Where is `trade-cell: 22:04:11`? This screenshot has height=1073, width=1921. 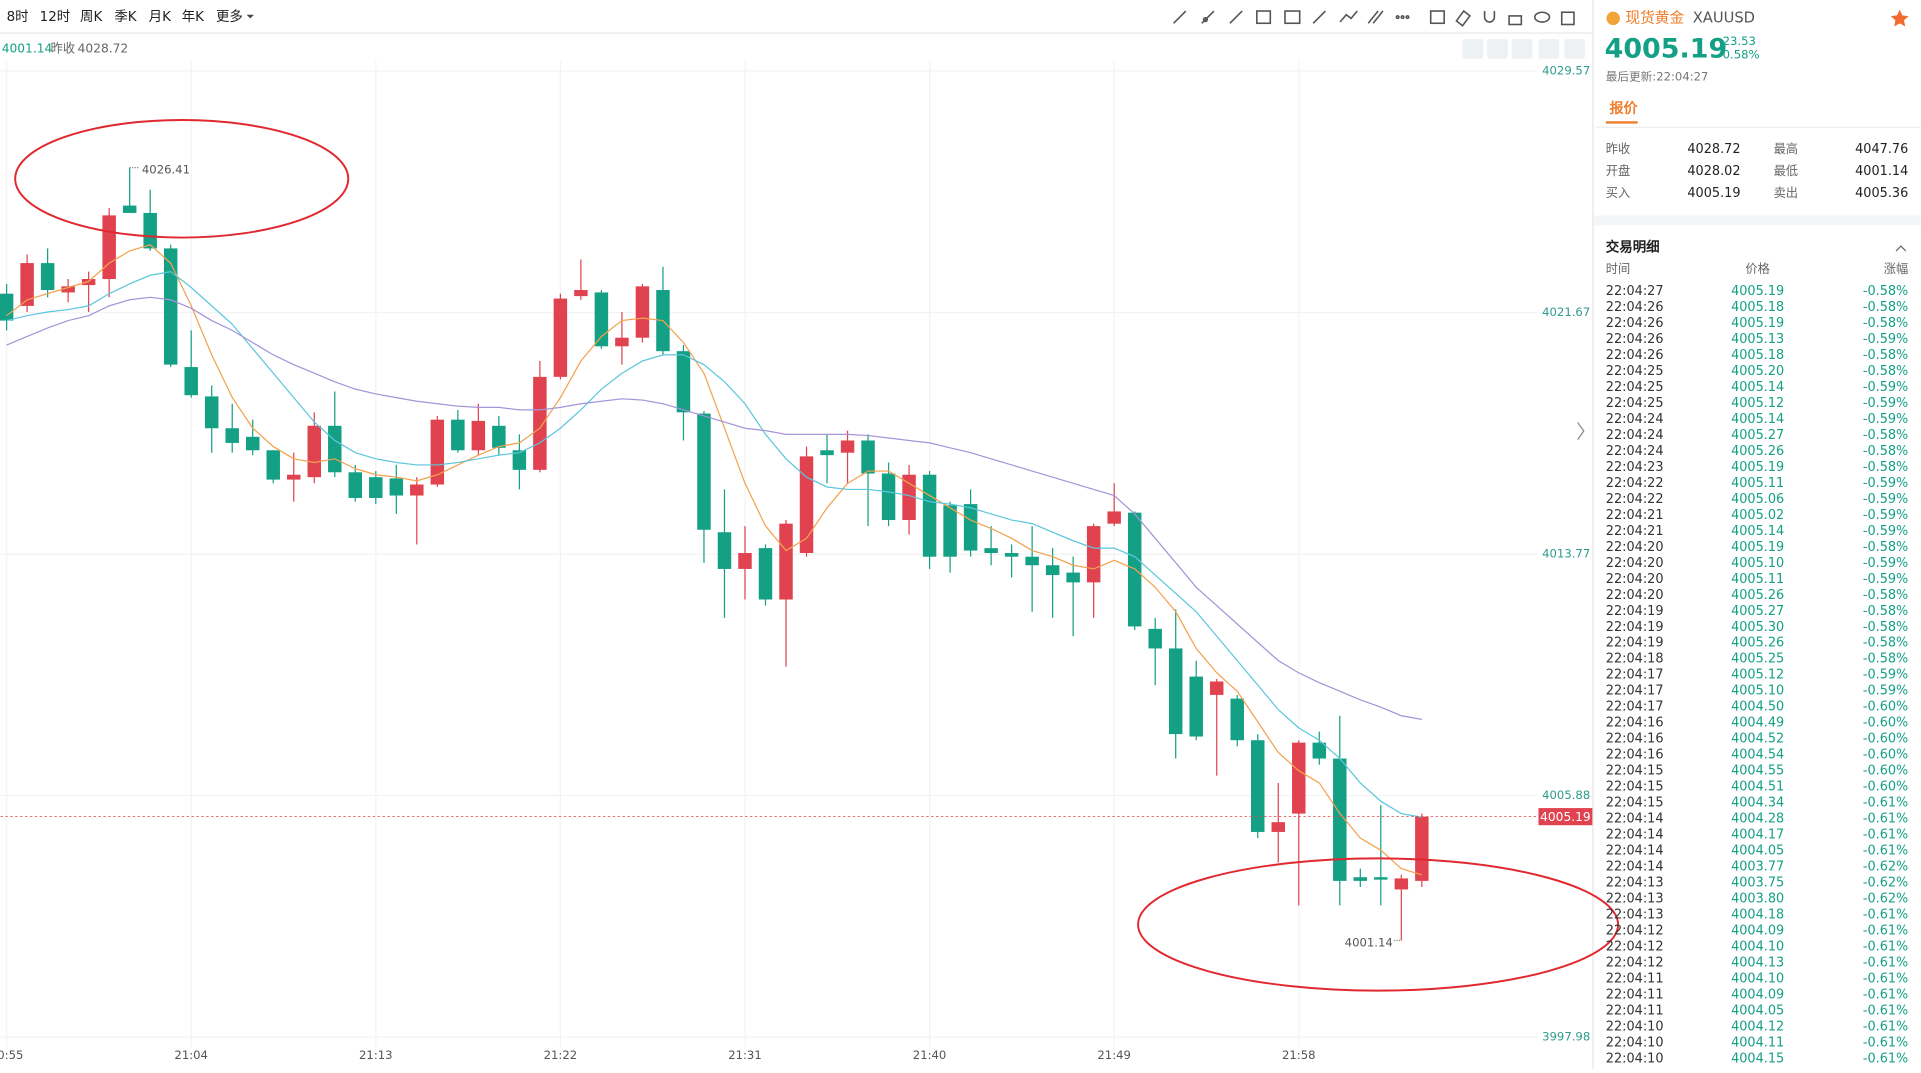 trade-cell: 22:04:11 is located at coordinates (1635, 979).